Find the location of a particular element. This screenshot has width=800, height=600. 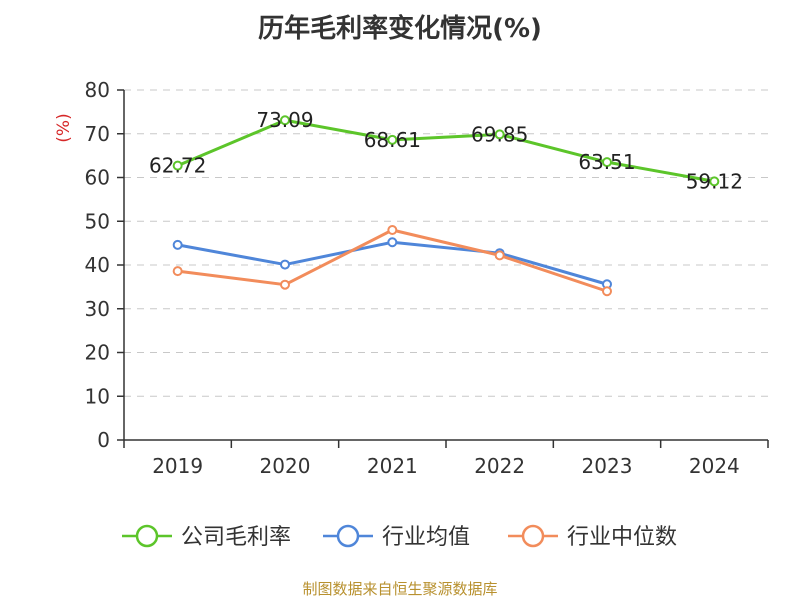

data-label: 59.12 is located at coordinates (714, 181).